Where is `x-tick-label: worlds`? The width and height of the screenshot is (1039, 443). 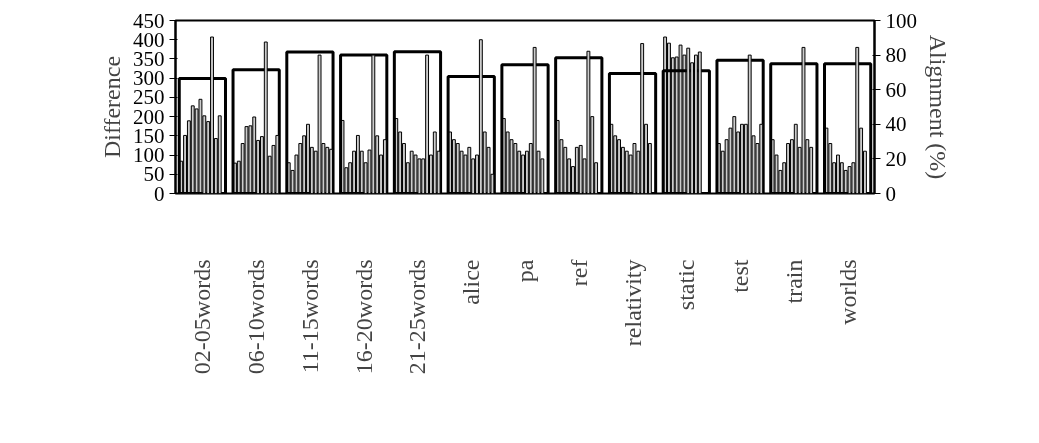
x-tick-label: worlds is located at coordinates (847, 292).